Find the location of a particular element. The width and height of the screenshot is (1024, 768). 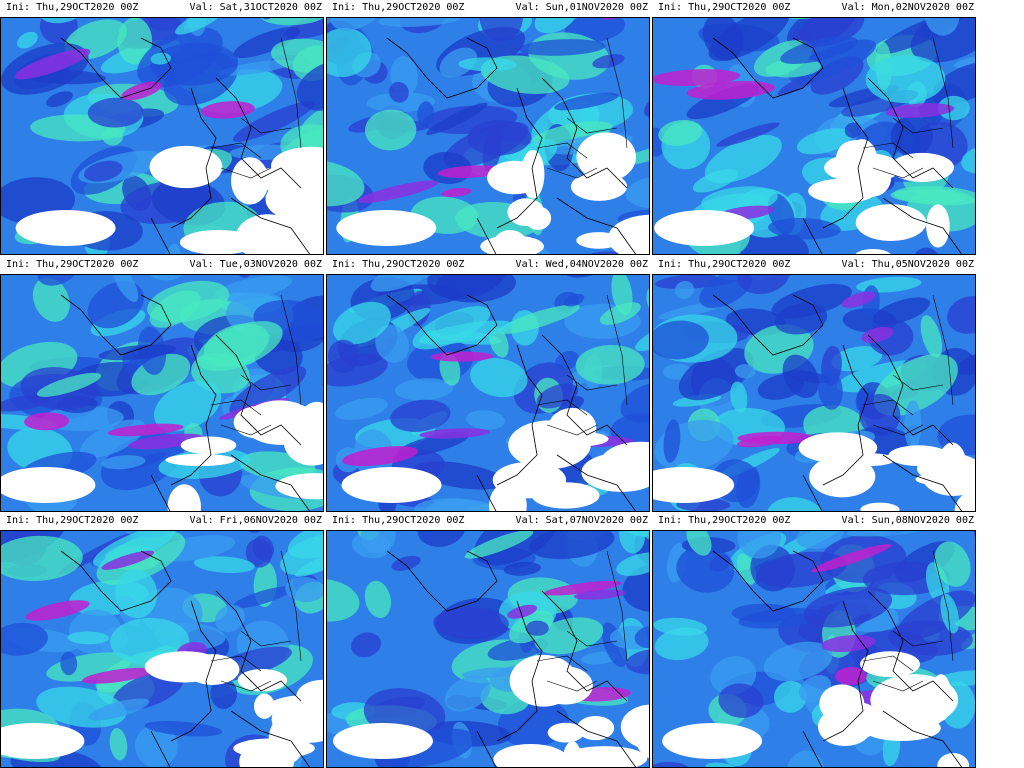

valid-time: Val: Sat,07NOV2020 00Z is located at coordinates (581, 520).